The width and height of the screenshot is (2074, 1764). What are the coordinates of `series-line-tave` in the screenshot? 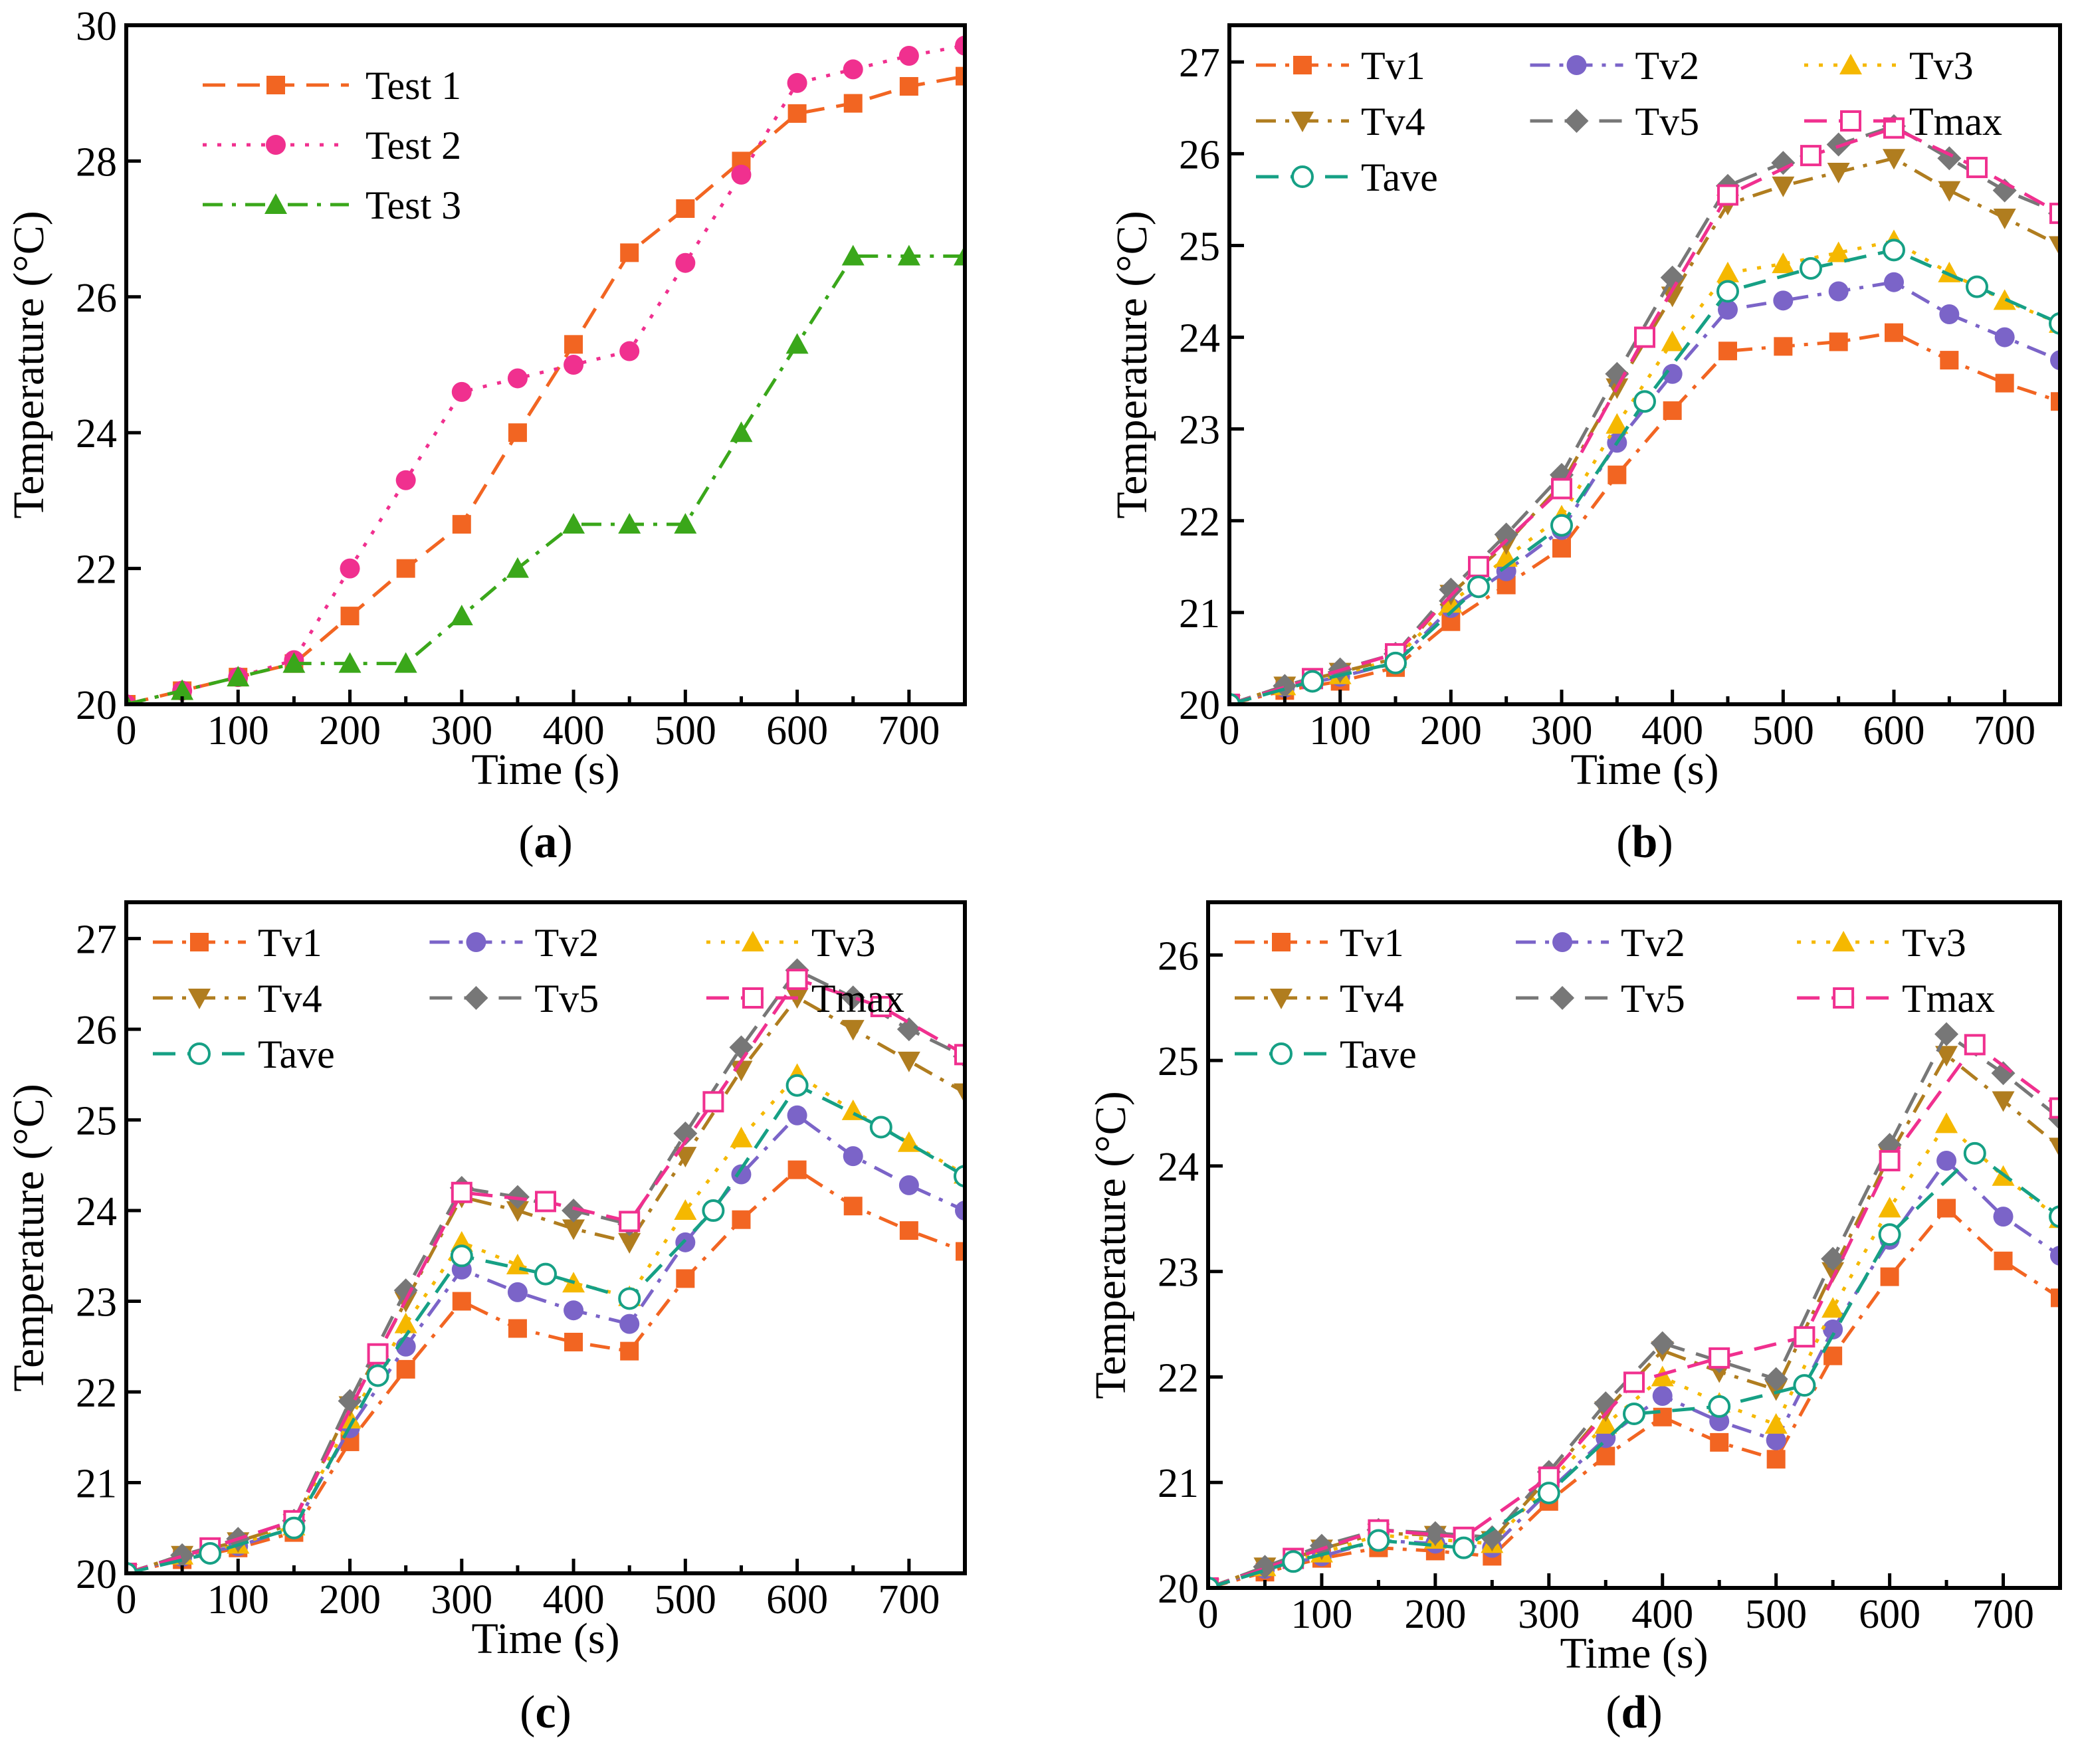 It's located at (545, 1328).